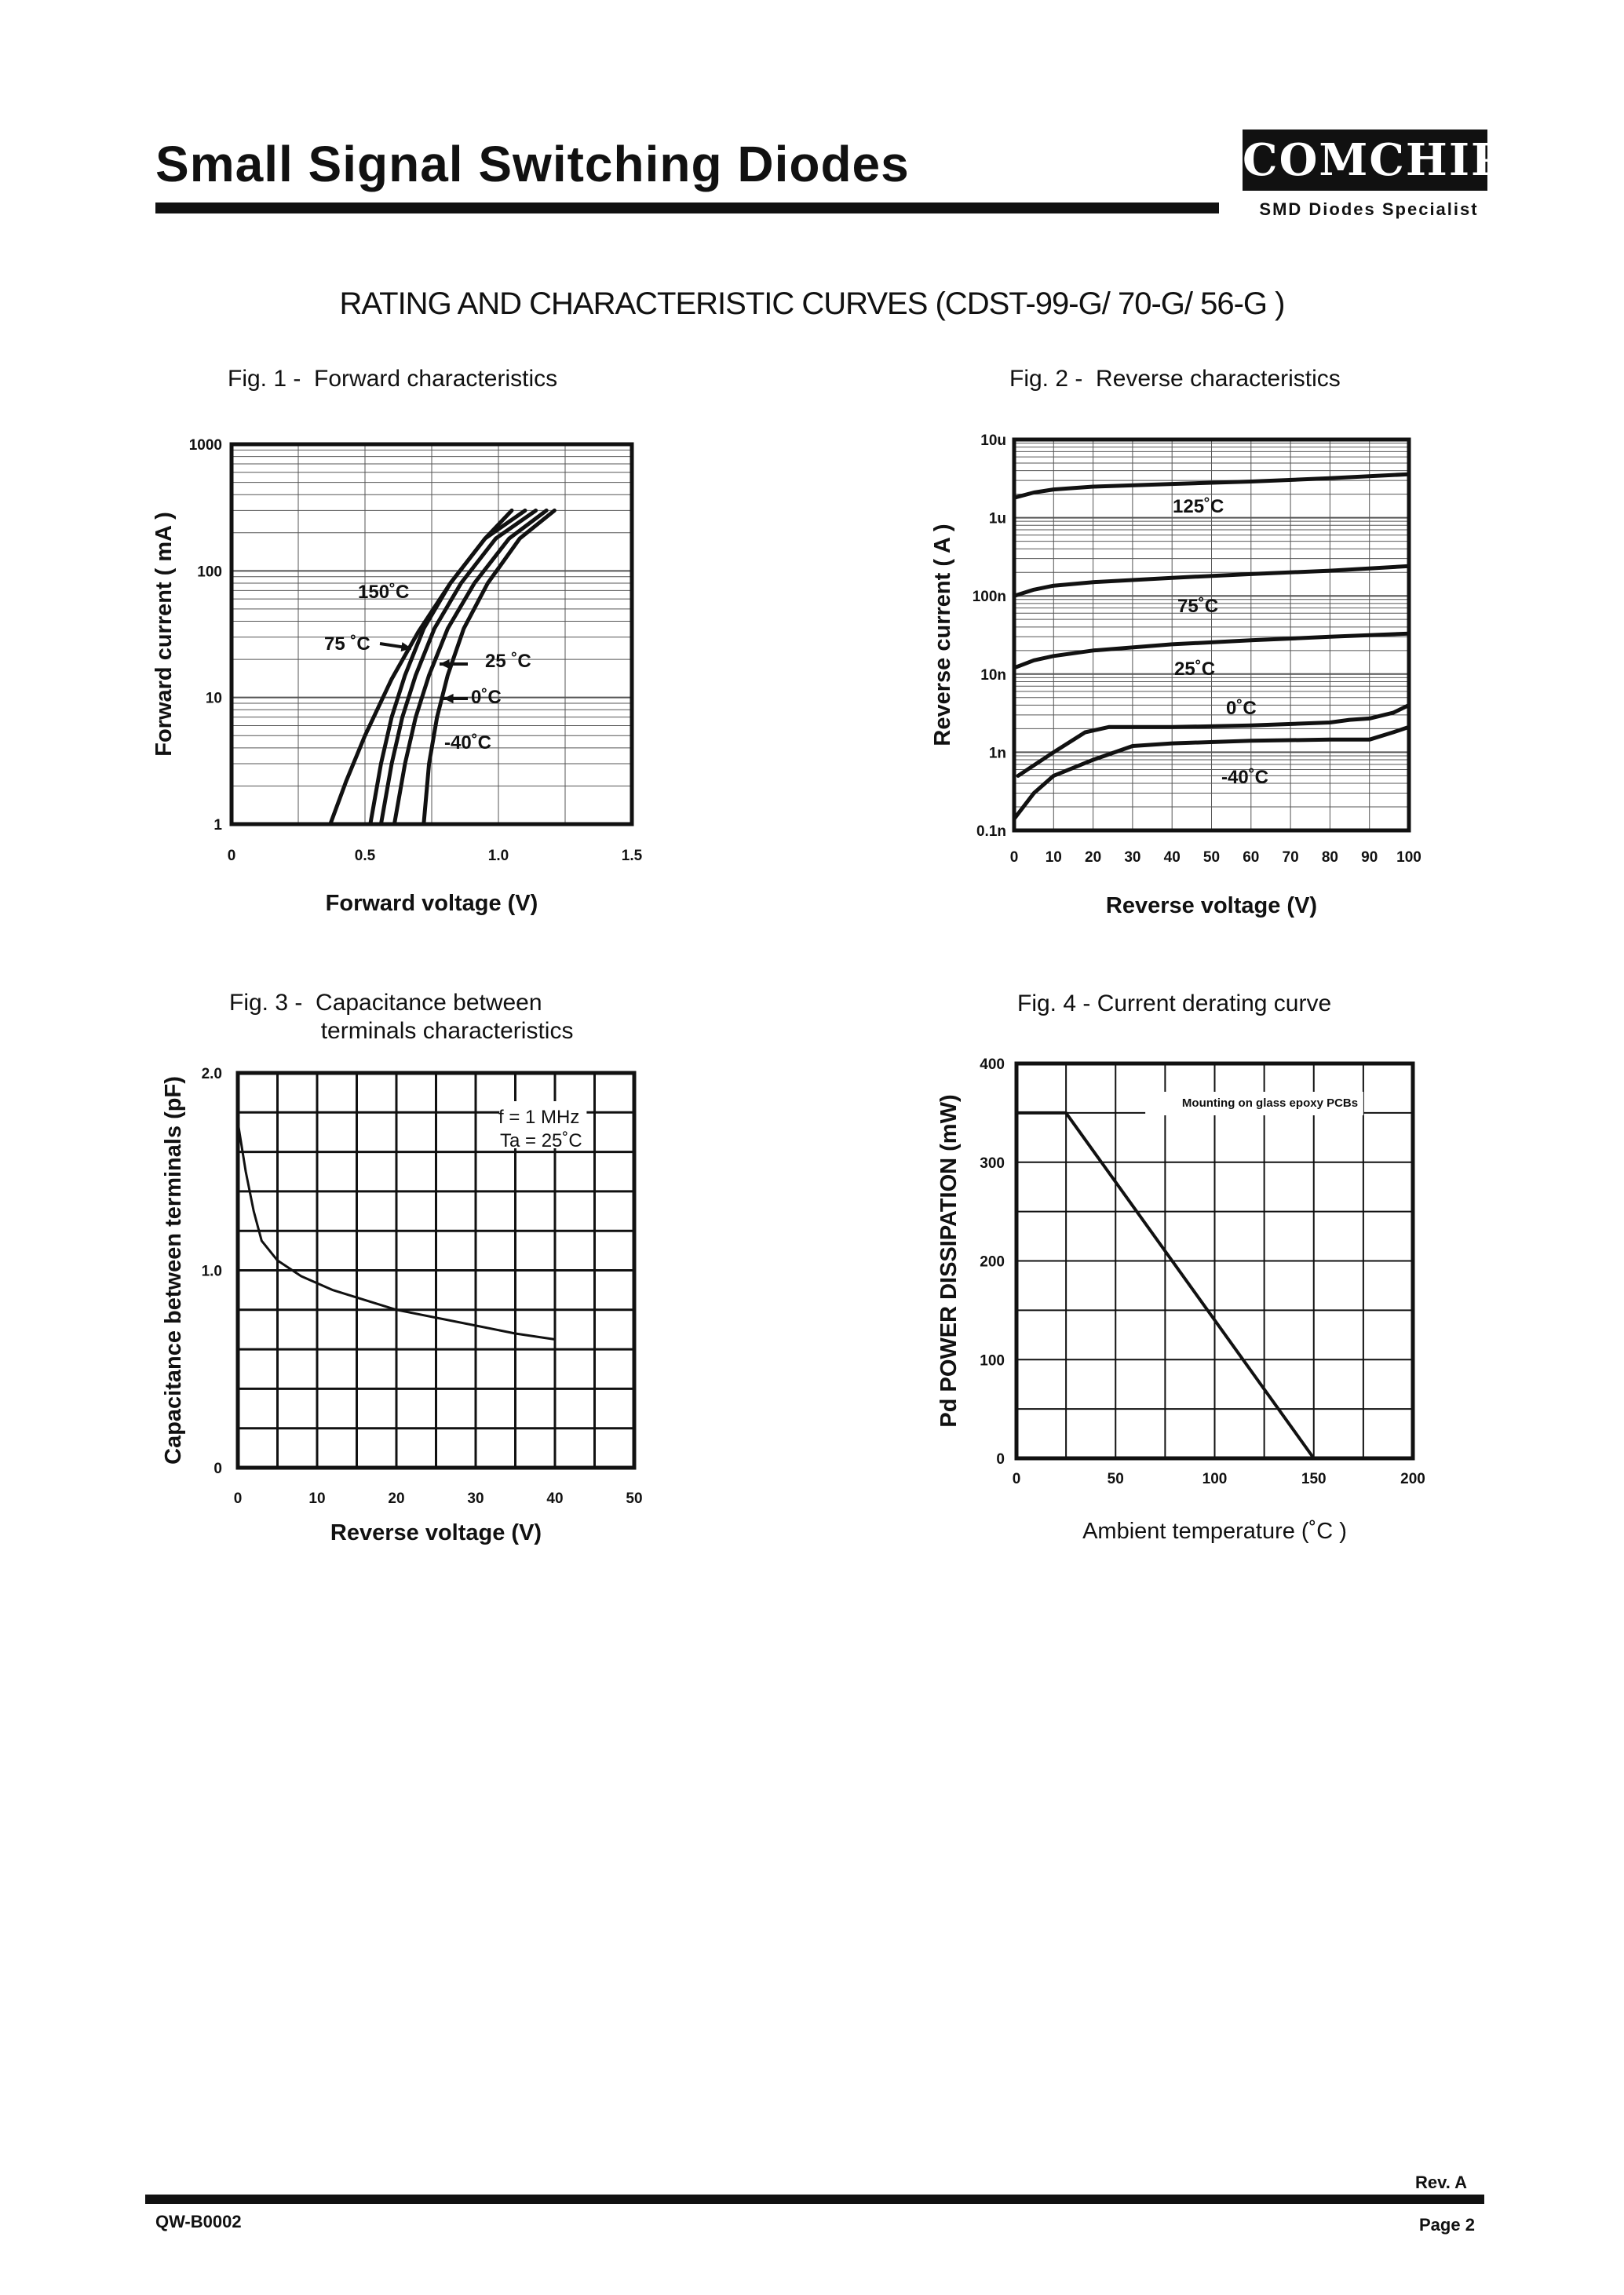  I want to click on fig2-x-axis-title: Reverse voltage (V), so click(1212, 905).